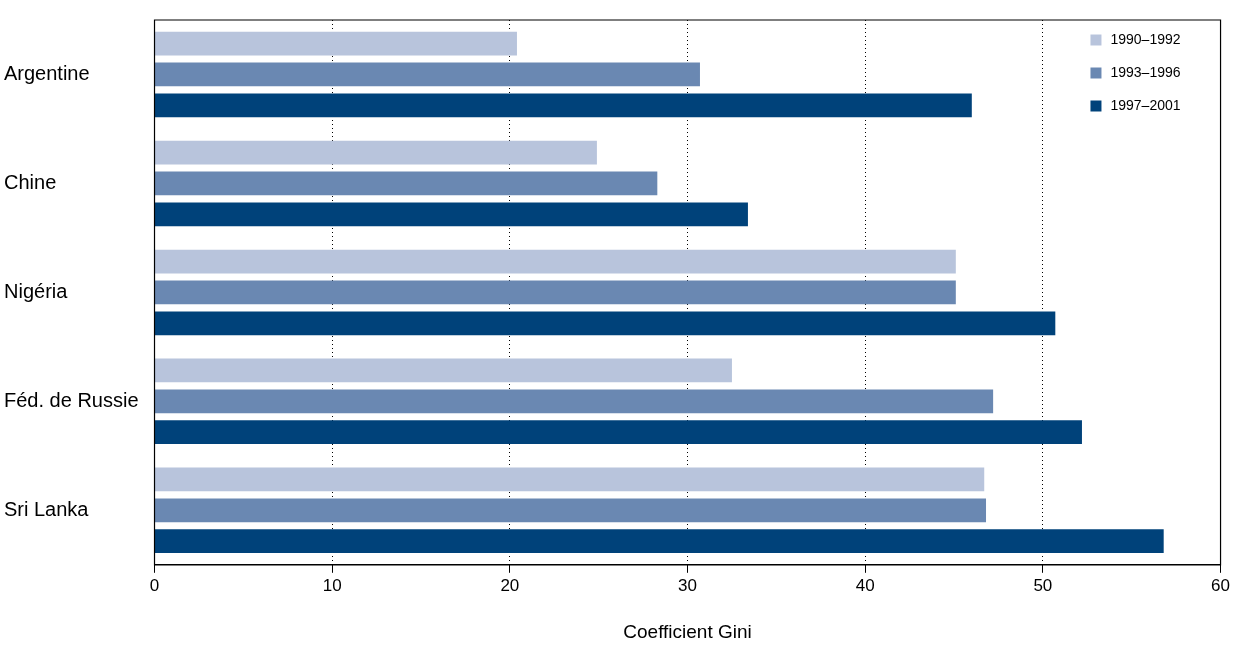 This screenshot has height=648, width=1233. I want to click on x-axis-title: Coefficient Gini, so click(687, 631).